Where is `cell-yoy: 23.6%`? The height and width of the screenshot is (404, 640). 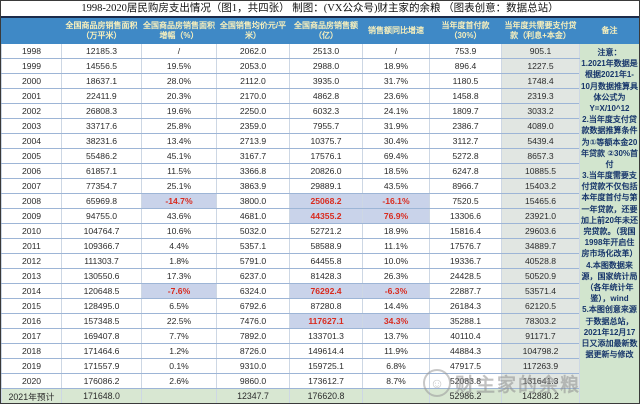
cell-yoy: 23.6% is located at coordinates (396, 96).